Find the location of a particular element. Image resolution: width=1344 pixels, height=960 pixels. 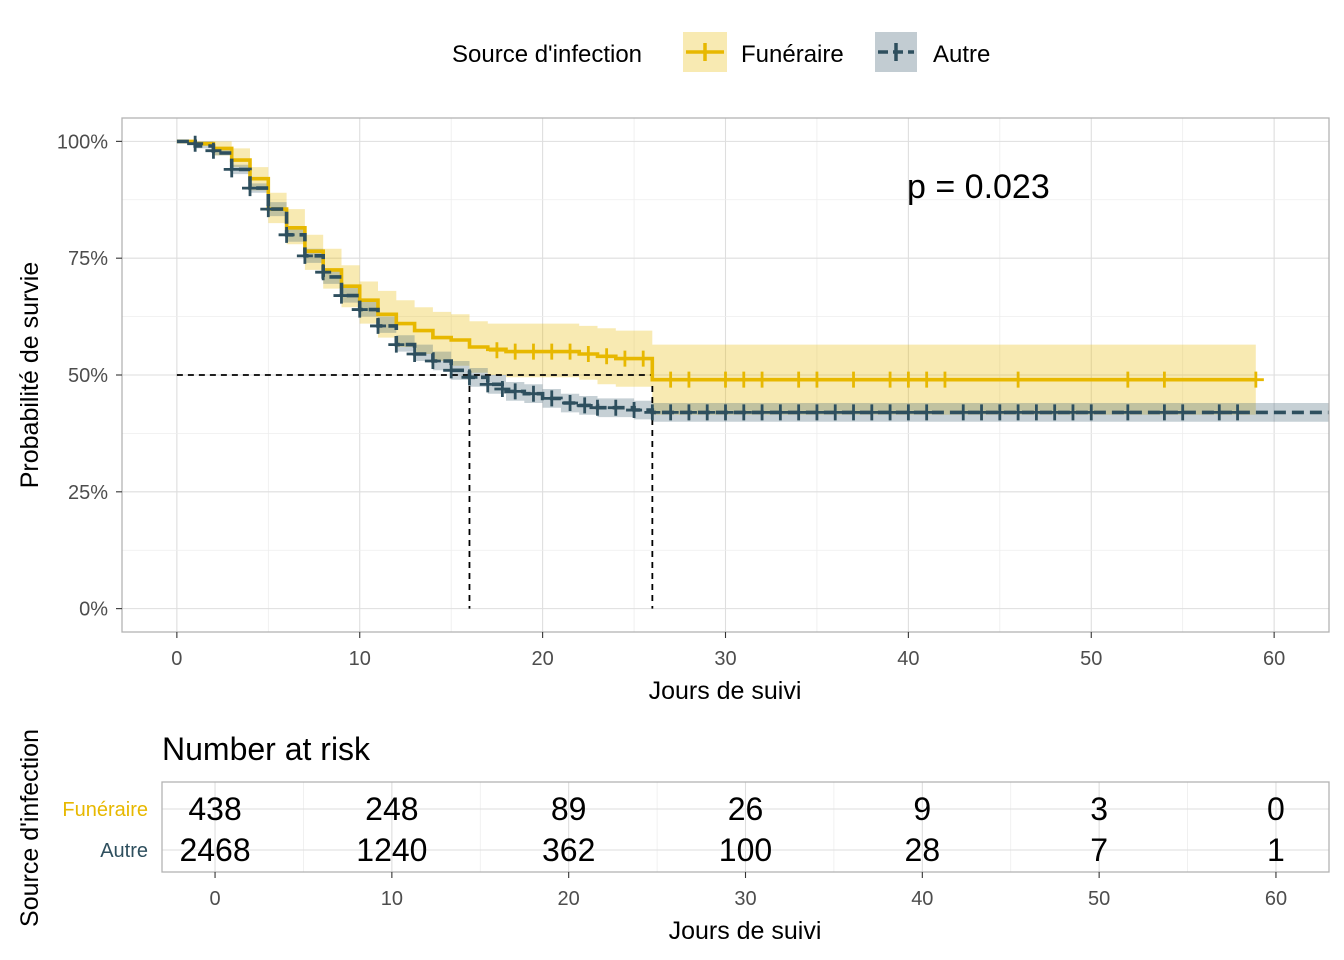

table-x-tick-label: 30 is located at coordinates (745, 899).